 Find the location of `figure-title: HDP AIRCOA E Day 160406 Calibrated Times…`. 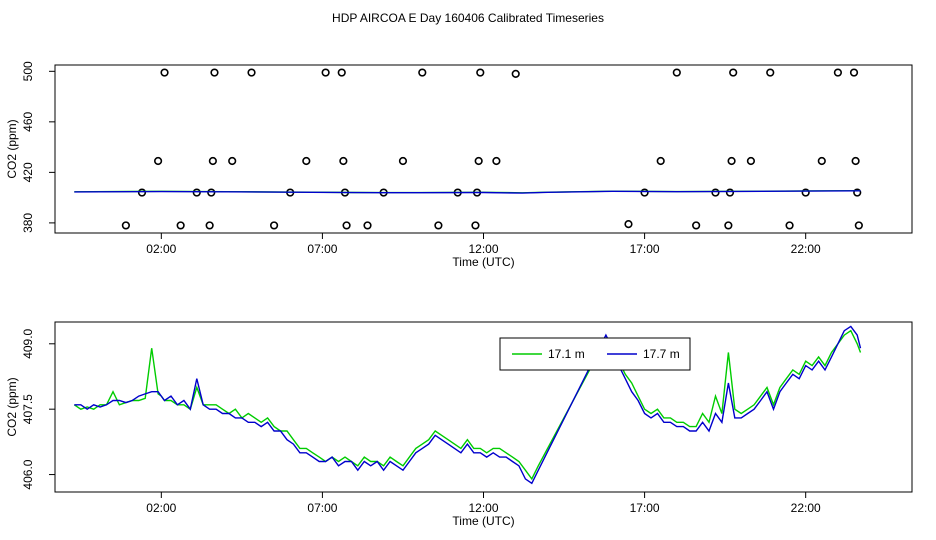

figure-title: HDP AIRCOA E Day 160406 Calibrated Times… is located at coordinates (468, 18).